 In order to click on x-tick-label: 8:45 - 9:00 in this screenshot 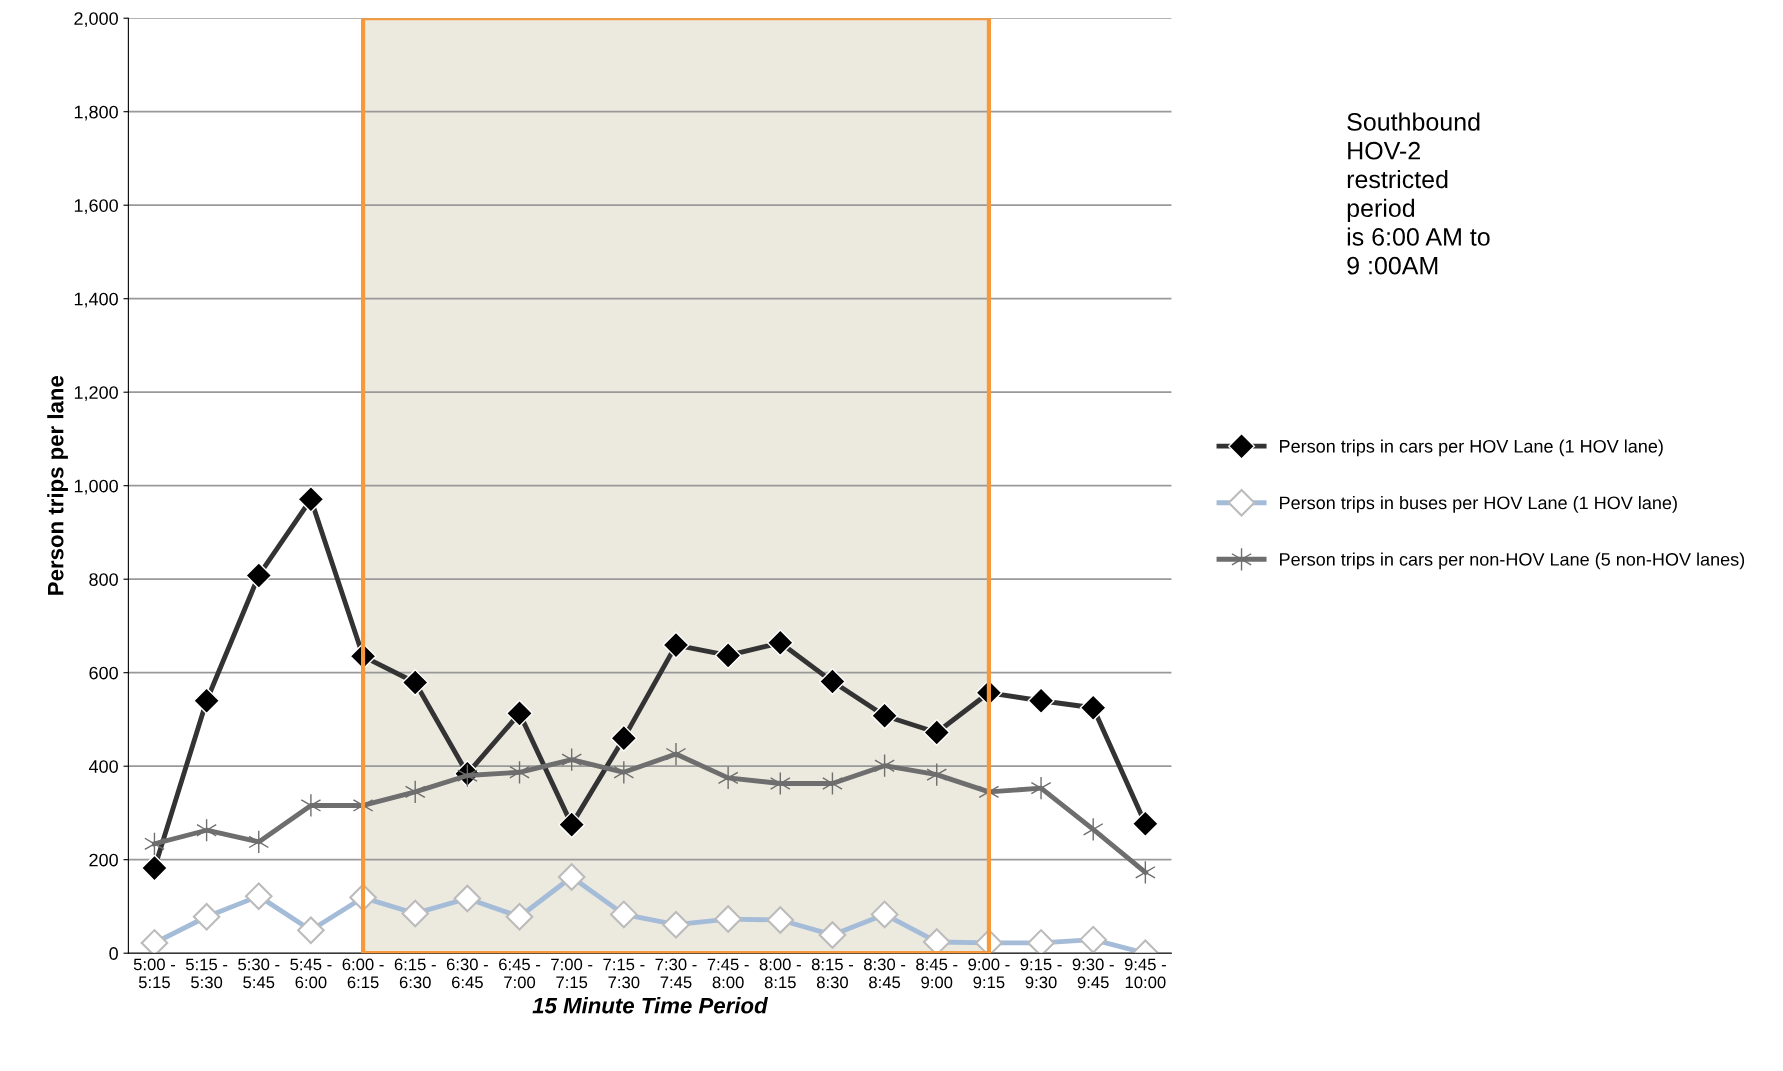, I will do `click(937, 973)`.